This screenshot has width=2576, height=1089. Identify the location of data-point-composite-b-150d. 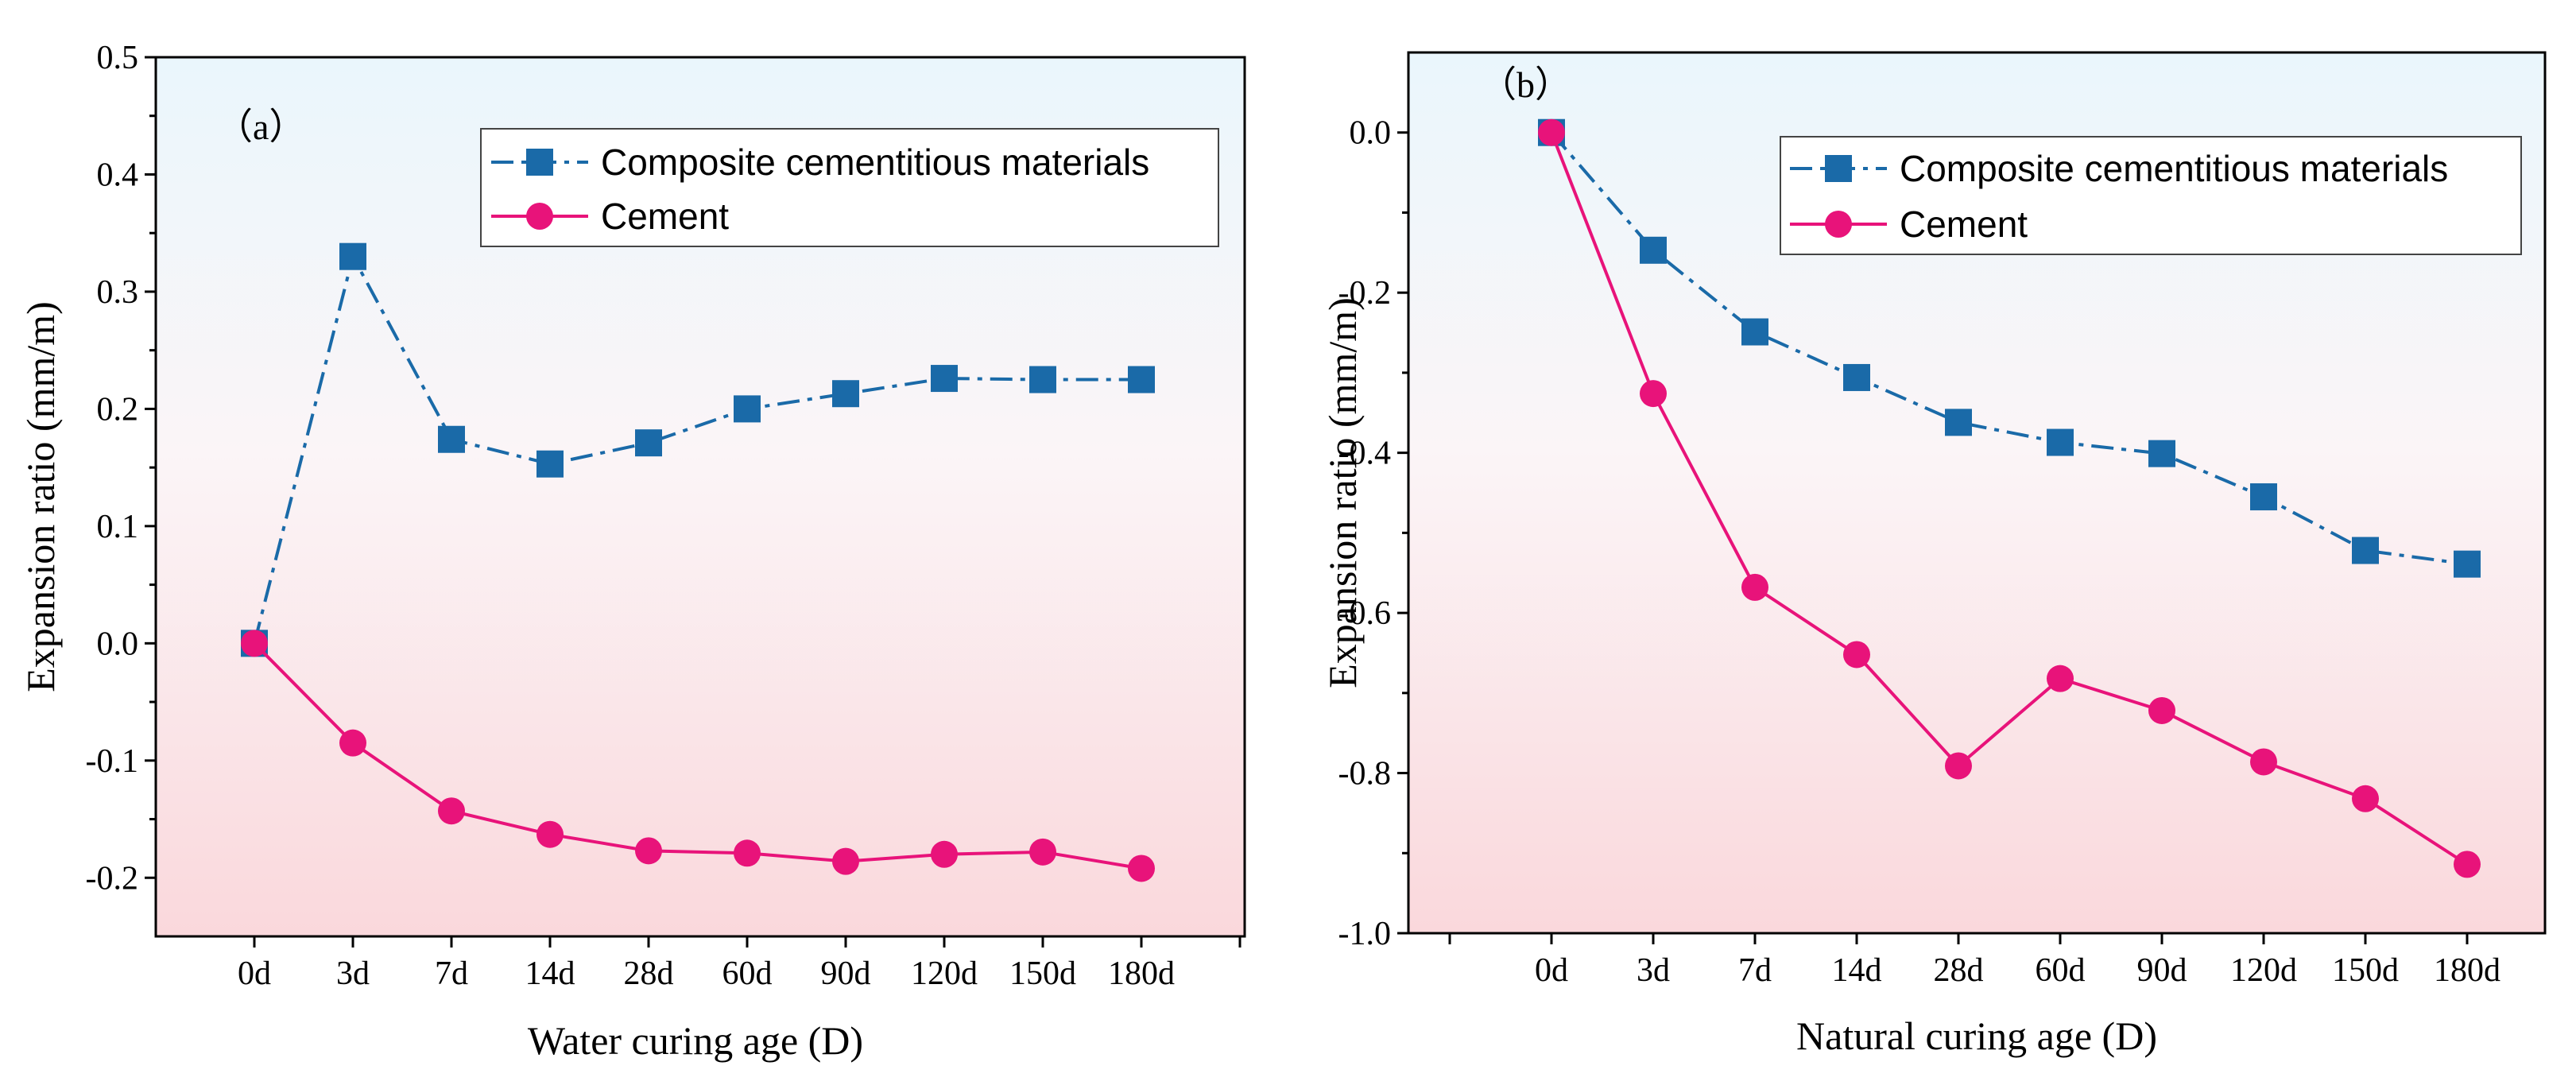
(2365, 550).